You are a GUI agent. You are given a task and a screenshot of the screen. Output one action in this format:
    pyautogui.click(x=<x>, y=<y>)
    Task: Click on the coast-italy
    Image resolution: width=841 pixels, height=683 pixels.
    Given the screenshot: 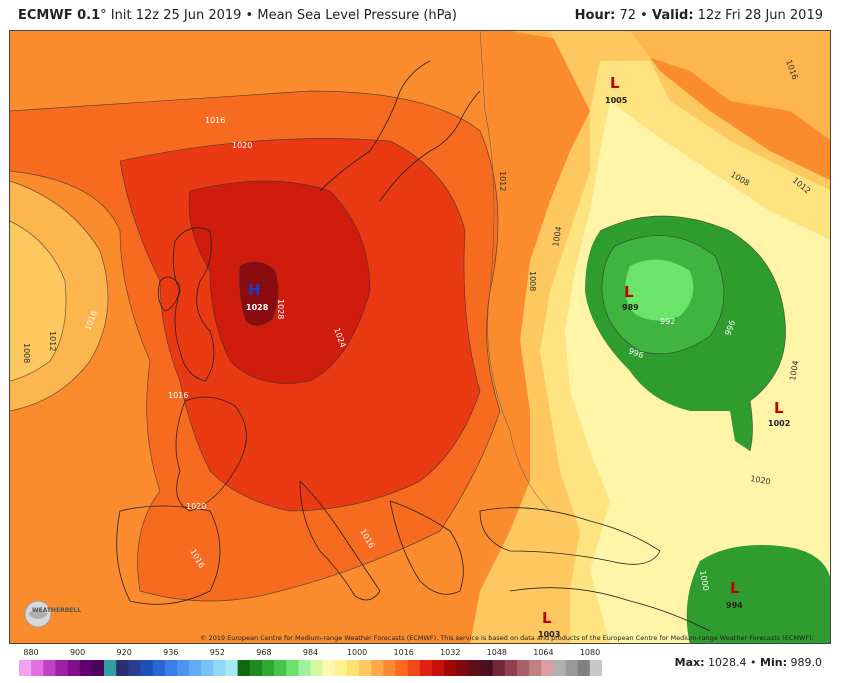 What is the action you would take?
    pyautogui.click(x=340, y=540)
    